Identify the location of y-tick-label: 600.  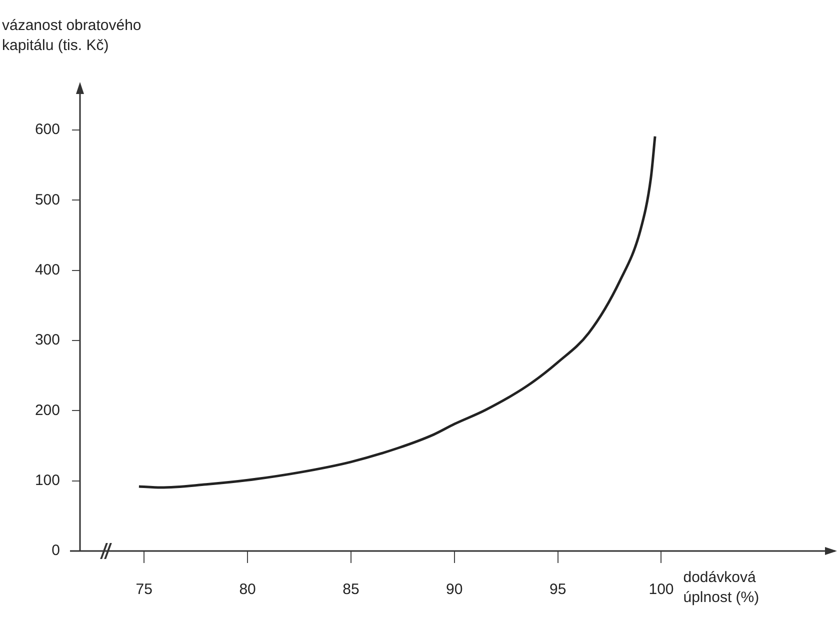
(47, 129).